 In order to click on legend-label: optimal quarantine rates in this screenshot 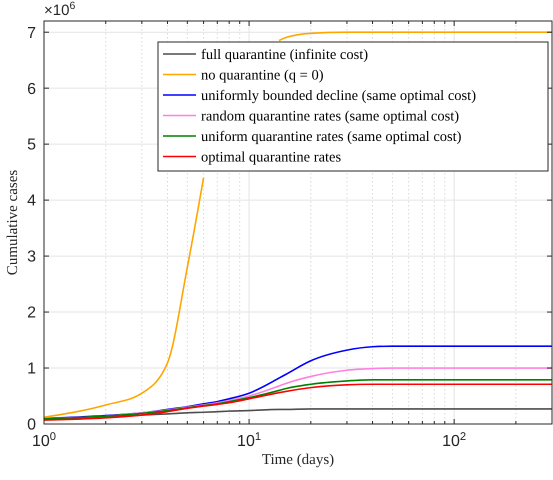, I will do `click(271, 158)`.